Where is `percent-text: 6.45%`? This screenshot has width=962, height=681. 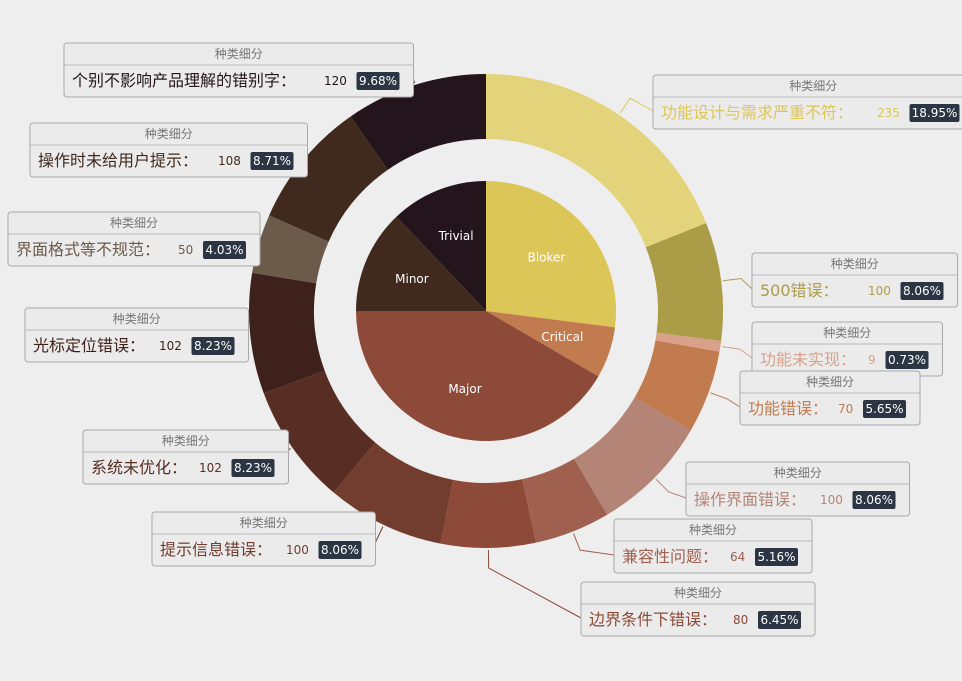 percent-text: 6.45% is located at coordinates (779, 620).